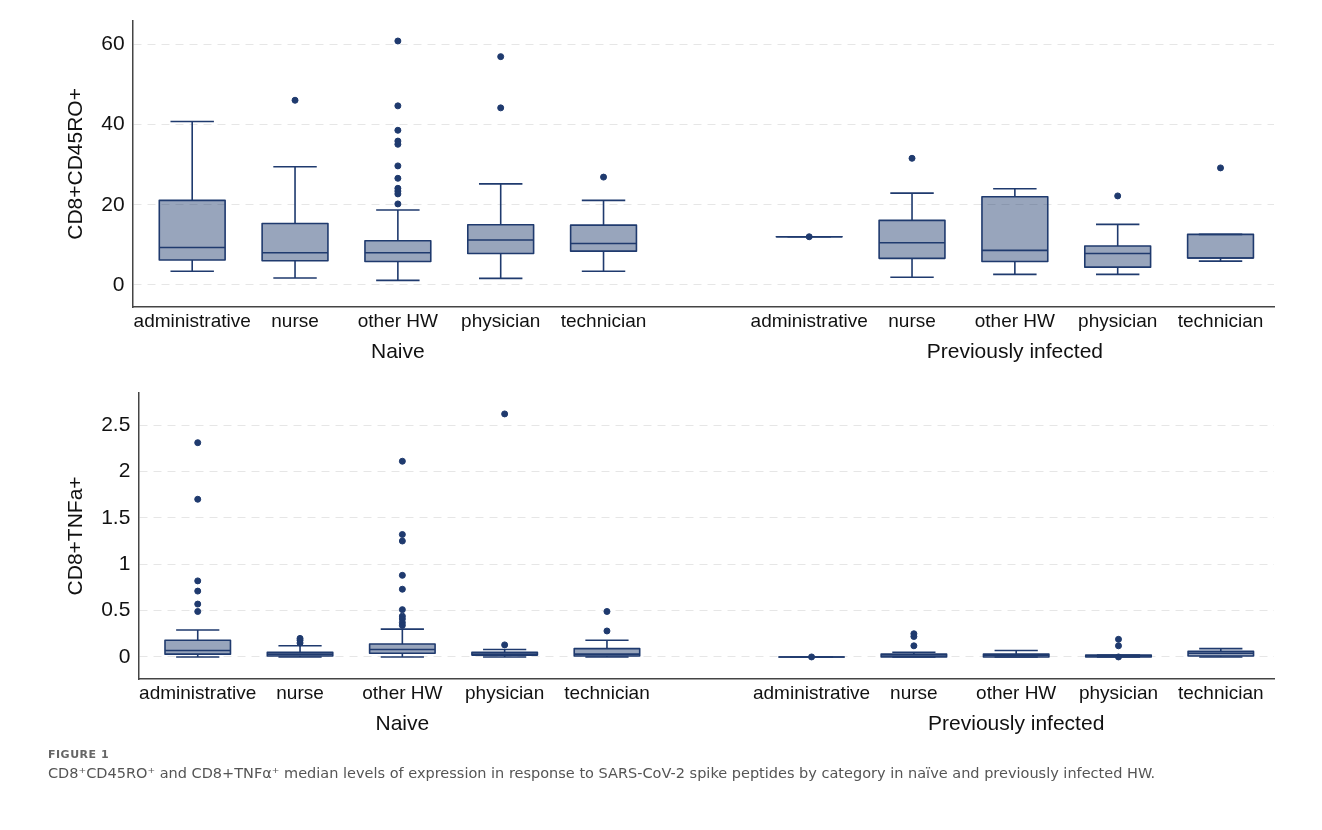 This screenshot has height=830, width=1322. I want to click on y-tick-label: 40, so click(113, 123).